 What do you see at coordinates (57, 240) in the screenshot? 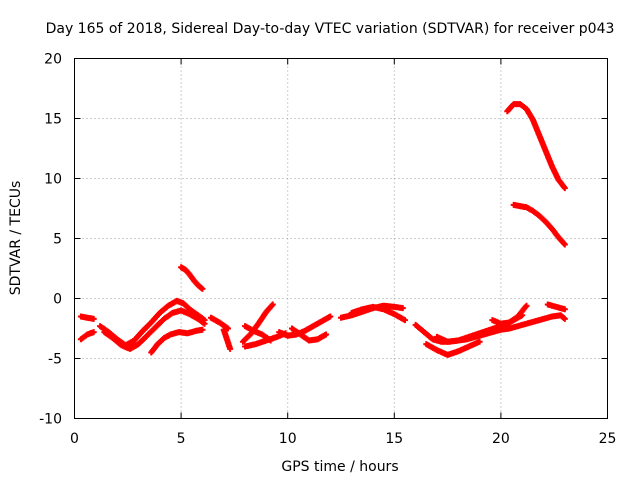
I see `y-tick-label: 5` at bounding box center [57, 240].